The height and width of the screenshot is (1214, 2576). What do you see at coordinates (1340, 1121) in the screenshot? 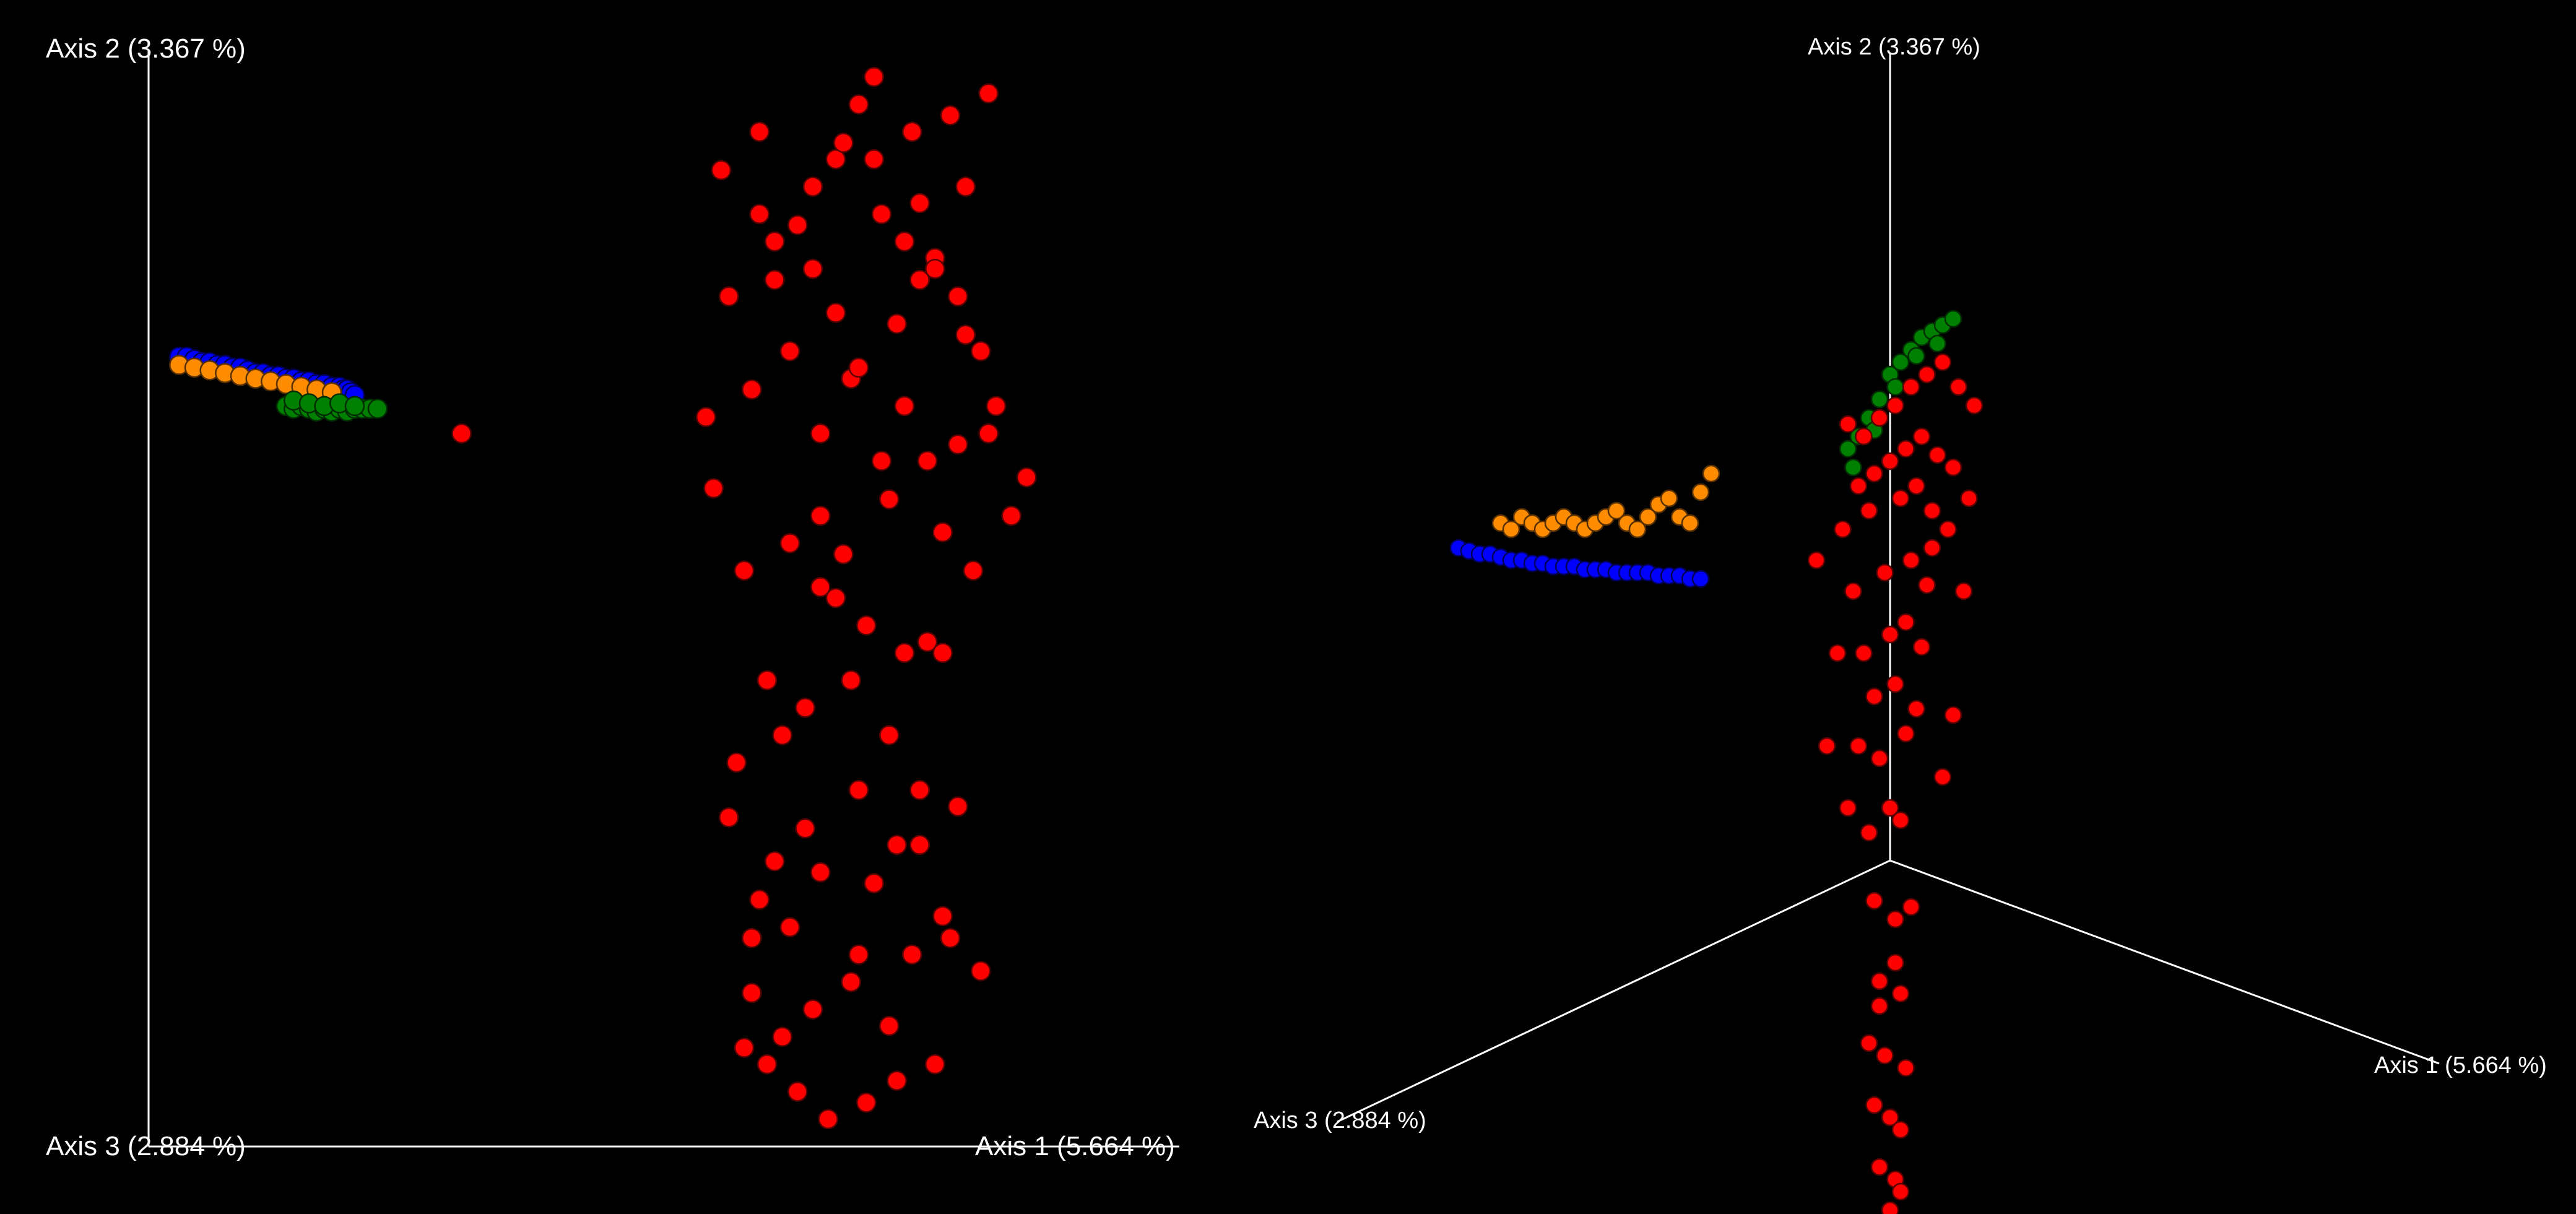
I see `axis-3-label-right: Axis 3 (2.884 %)` at bounding box center [1340, 1121].